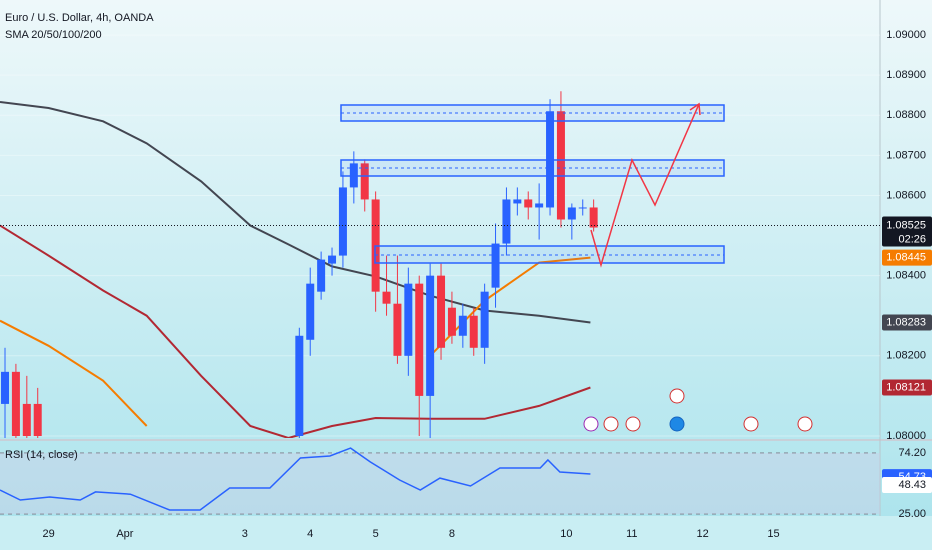  Describe the element at coordinates (773, 534) in the screenshot. I see `x-tick-label: 15` at that location.